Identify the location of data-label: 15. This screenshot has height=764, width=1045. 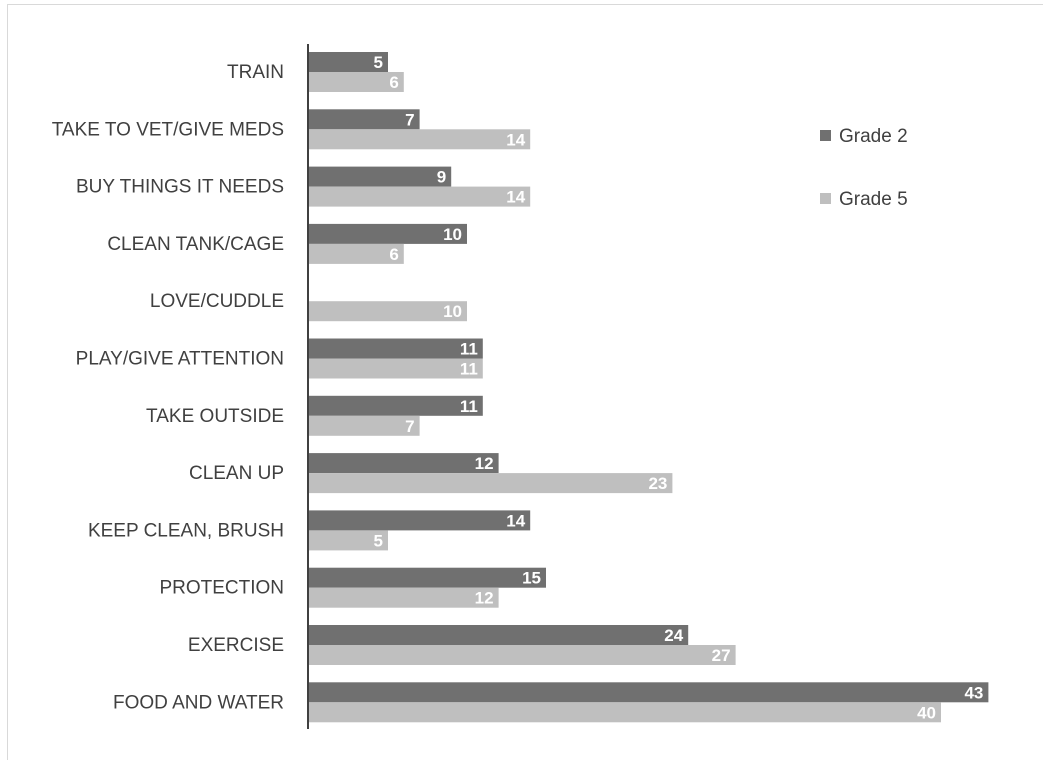
(531, 578).